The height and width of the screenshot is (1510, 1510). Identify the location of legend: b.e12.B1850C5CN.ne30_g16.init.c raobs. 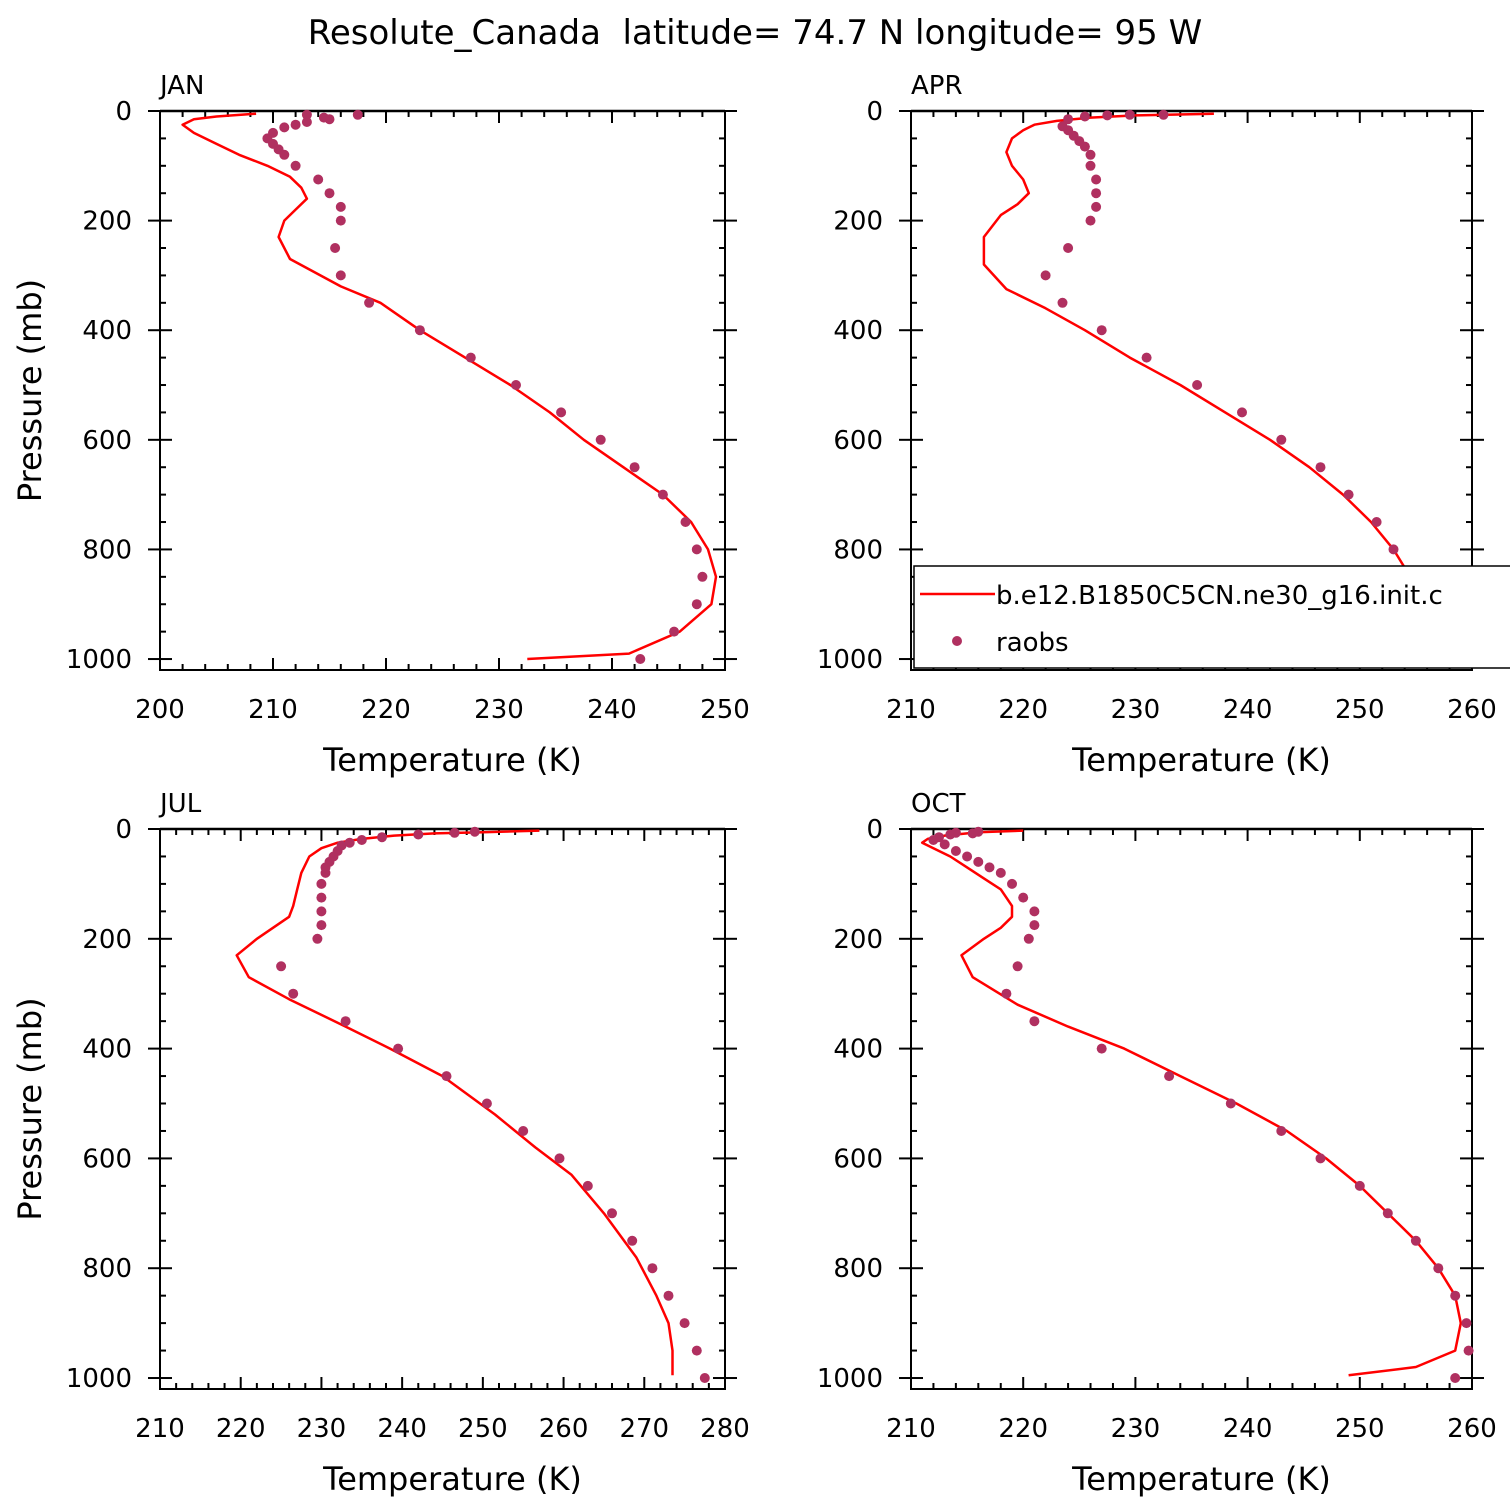
(1211, 617).